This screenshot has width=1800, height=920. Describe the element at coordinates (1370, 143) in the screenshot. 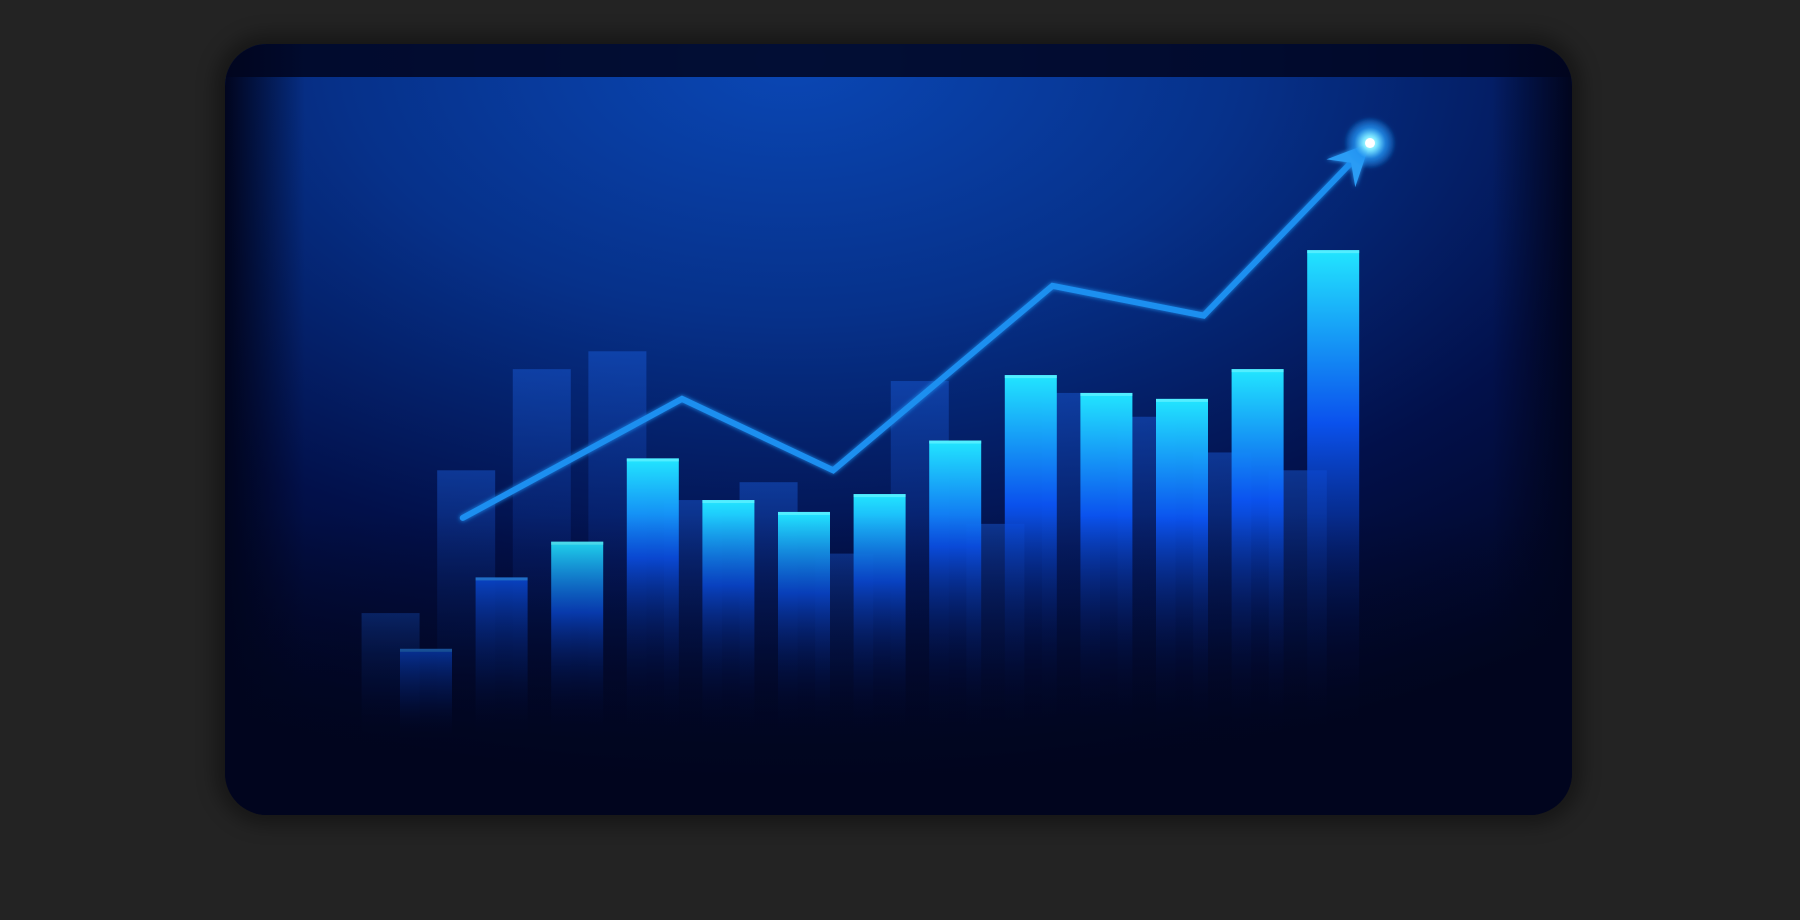

I see `arrow-tip-spark` at that location.